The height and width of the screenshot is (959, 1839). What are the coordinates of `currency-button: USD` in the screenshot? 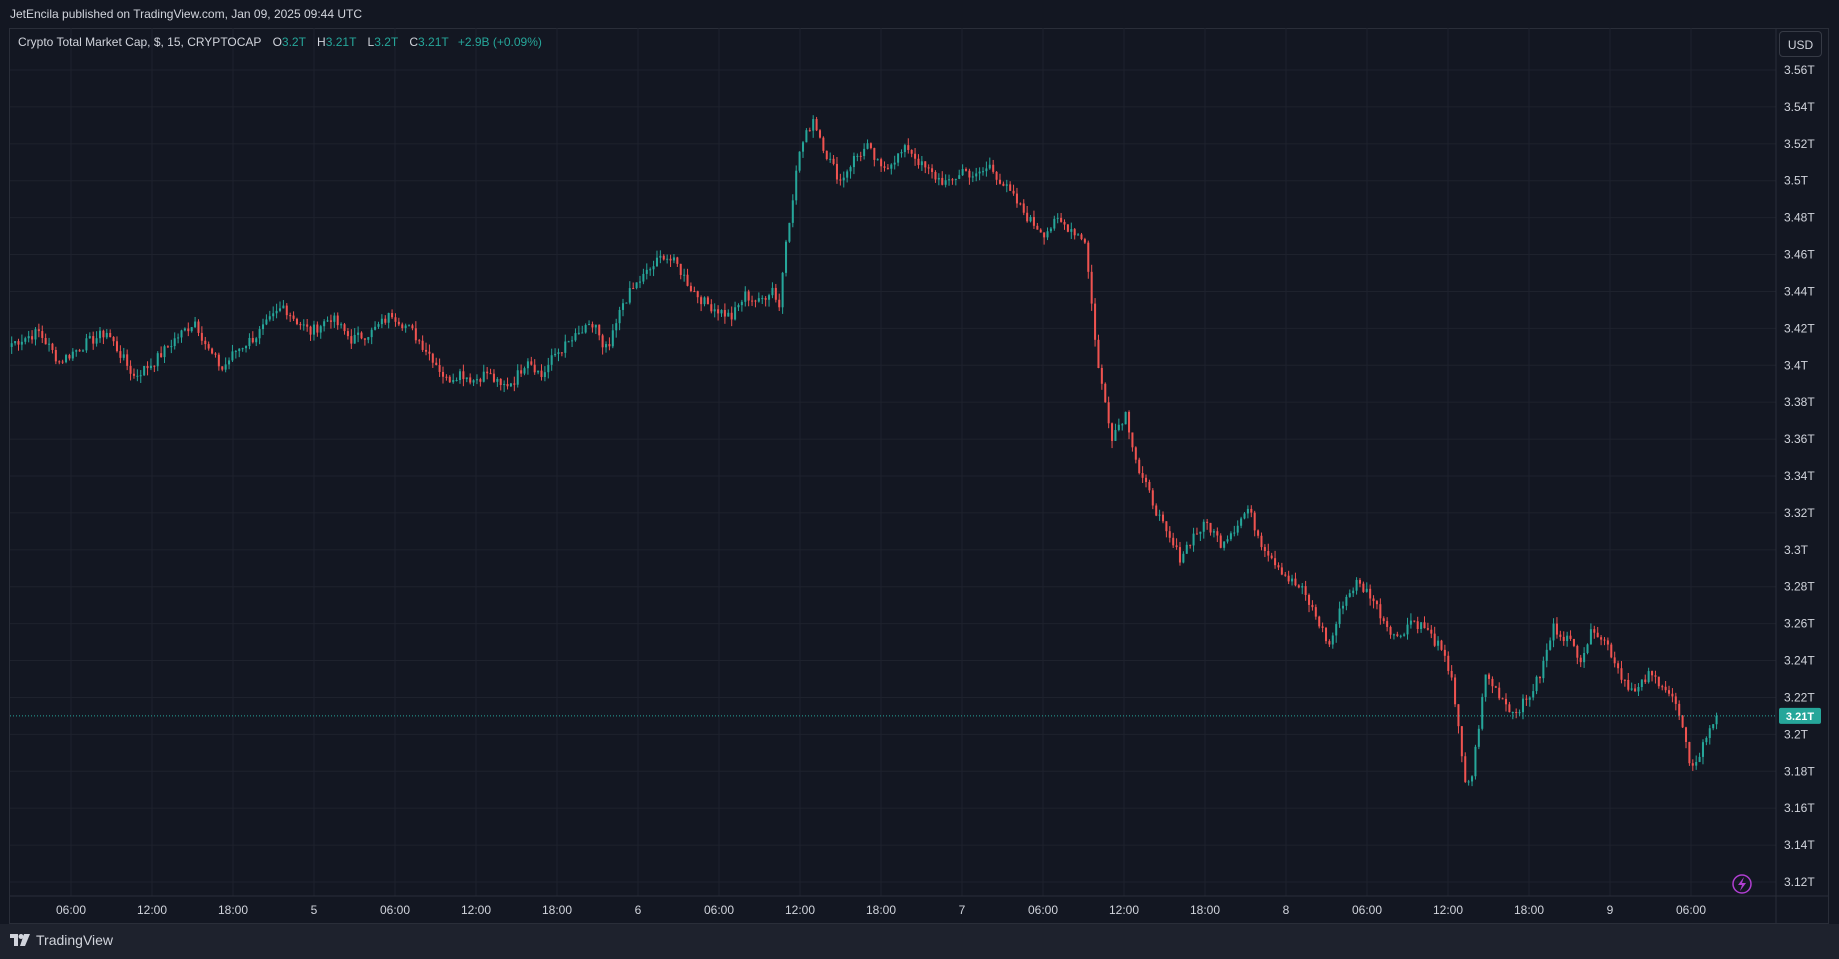 It's located at (1800, 44).